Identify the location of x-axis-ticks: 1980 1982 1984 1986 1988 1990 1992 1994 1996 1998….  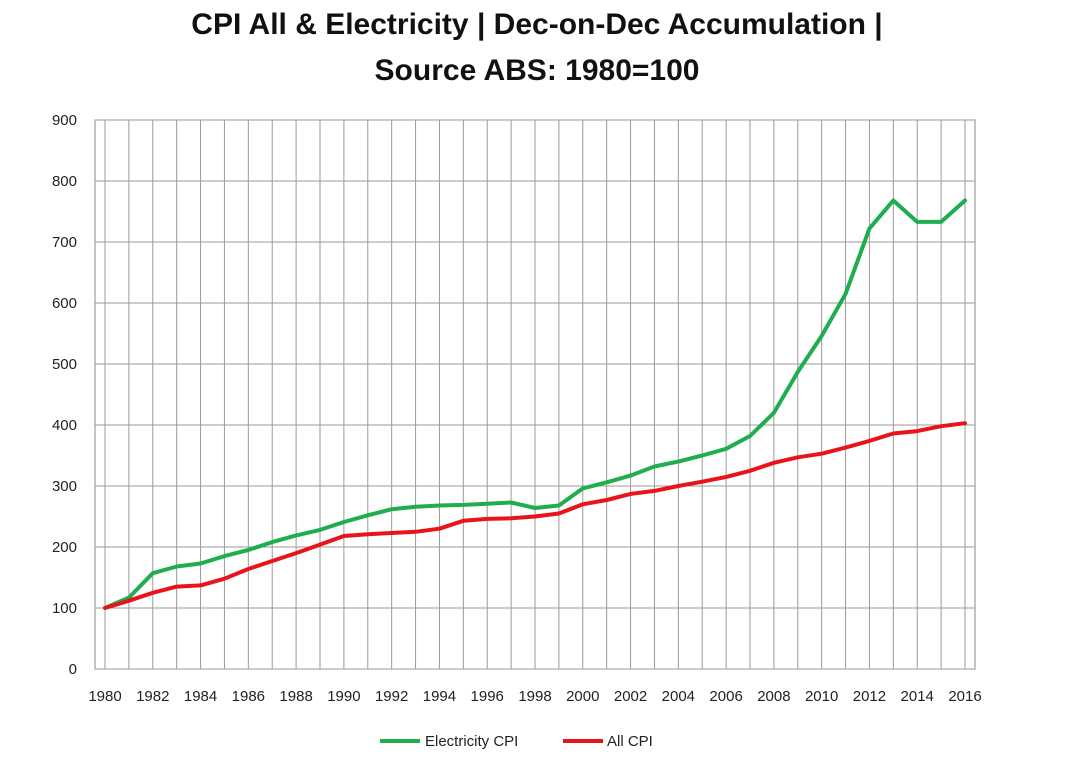
(534, 696).